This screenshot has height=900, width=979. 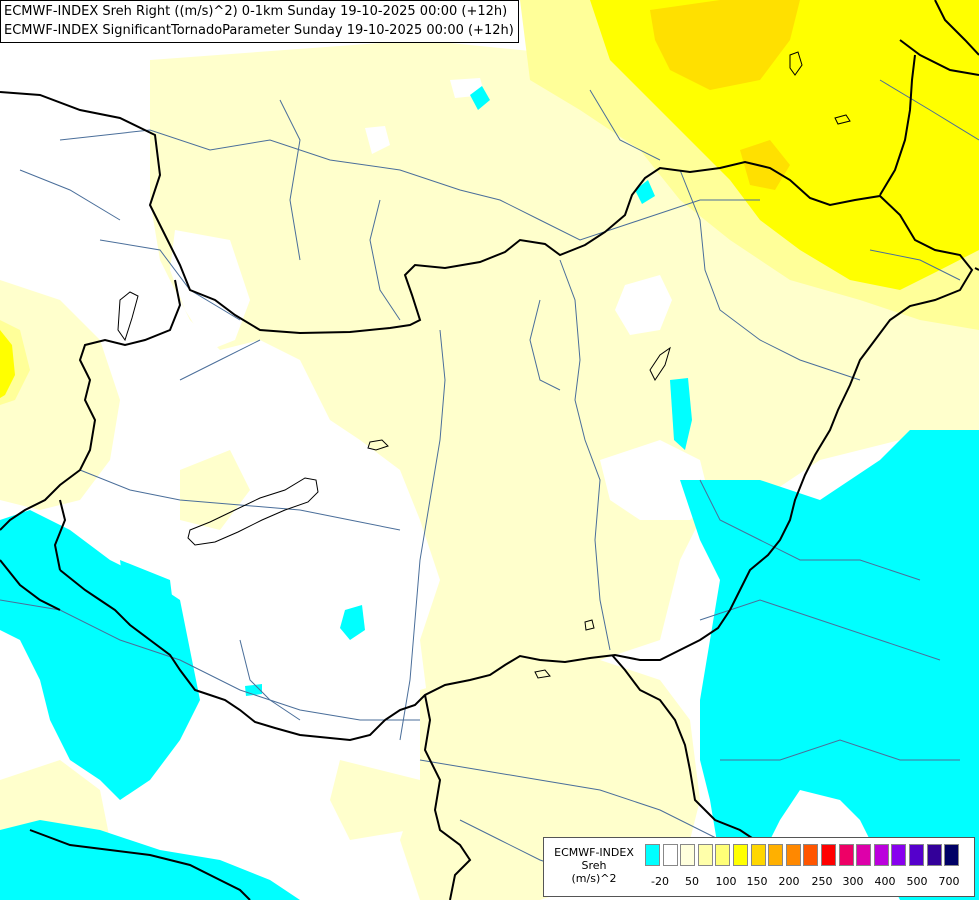 What do you see at coordinates (660, 881) in the screenshot?
I see `legend-tick-label: -20` at bounding box center [660, 881].